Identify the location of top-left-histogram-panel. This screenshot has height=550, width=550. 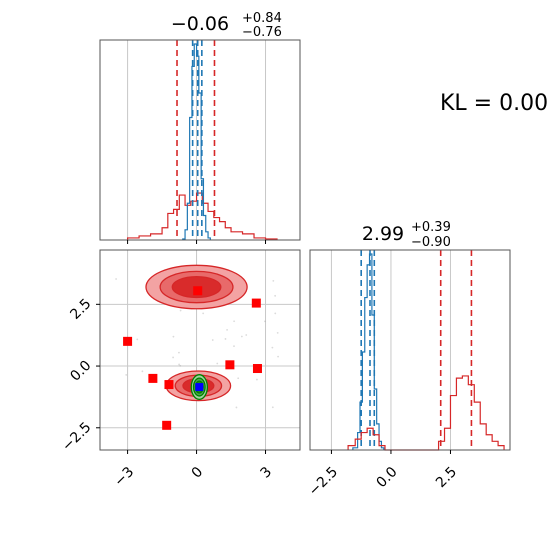
(200, 141).